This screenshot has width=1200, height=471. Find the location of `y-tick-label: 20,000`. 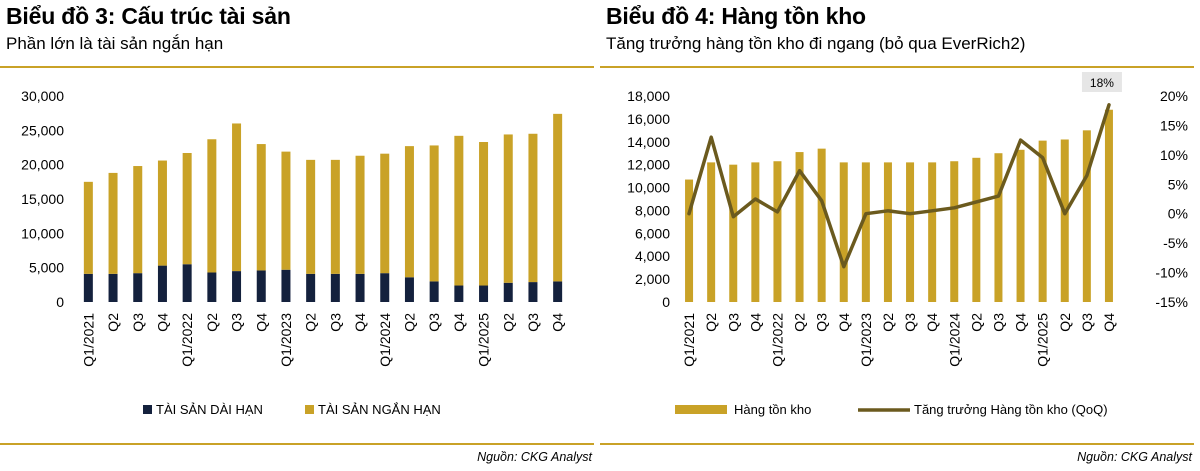

y-tick-label: 20,000 is located at coordinates (42, 165).